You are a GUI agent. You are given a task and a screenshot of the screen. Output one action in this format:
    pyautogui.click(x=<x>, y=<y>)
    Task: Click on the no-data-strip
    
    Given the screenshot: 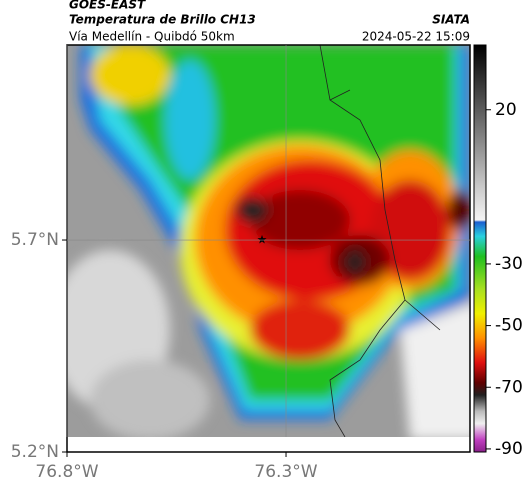 What is the action you would take?
    pyautogui.click(x=268, y=444)
    